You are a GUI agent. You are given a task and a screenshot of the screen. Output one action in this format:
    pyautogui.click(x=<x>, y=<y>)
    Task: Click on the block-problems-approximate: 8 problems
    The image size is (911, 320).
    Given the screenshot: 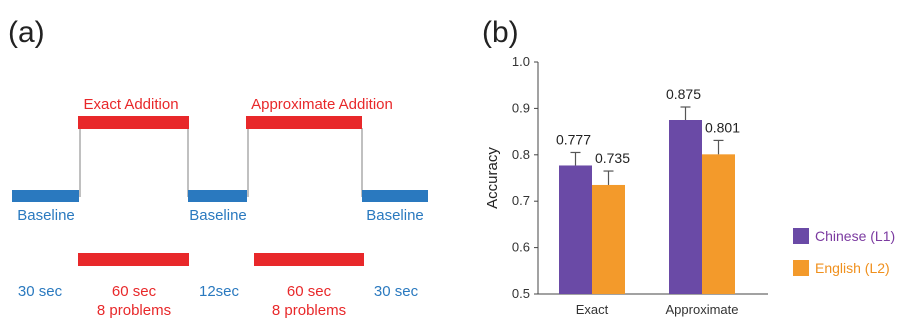 What is the action you would take?
    pyautogui.click(x=309, y=310)
    